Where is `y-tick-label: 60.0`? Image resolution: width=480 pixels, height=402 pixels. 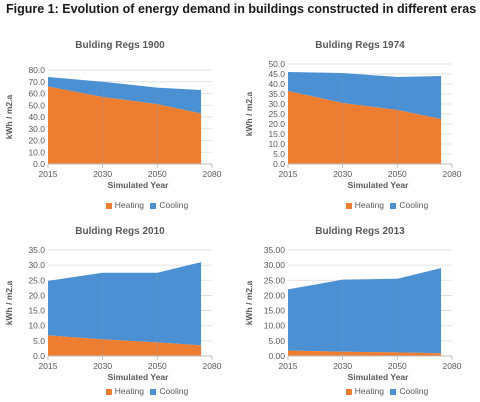 y-tick-label: 60.0 is located at coordinates (36, 94).